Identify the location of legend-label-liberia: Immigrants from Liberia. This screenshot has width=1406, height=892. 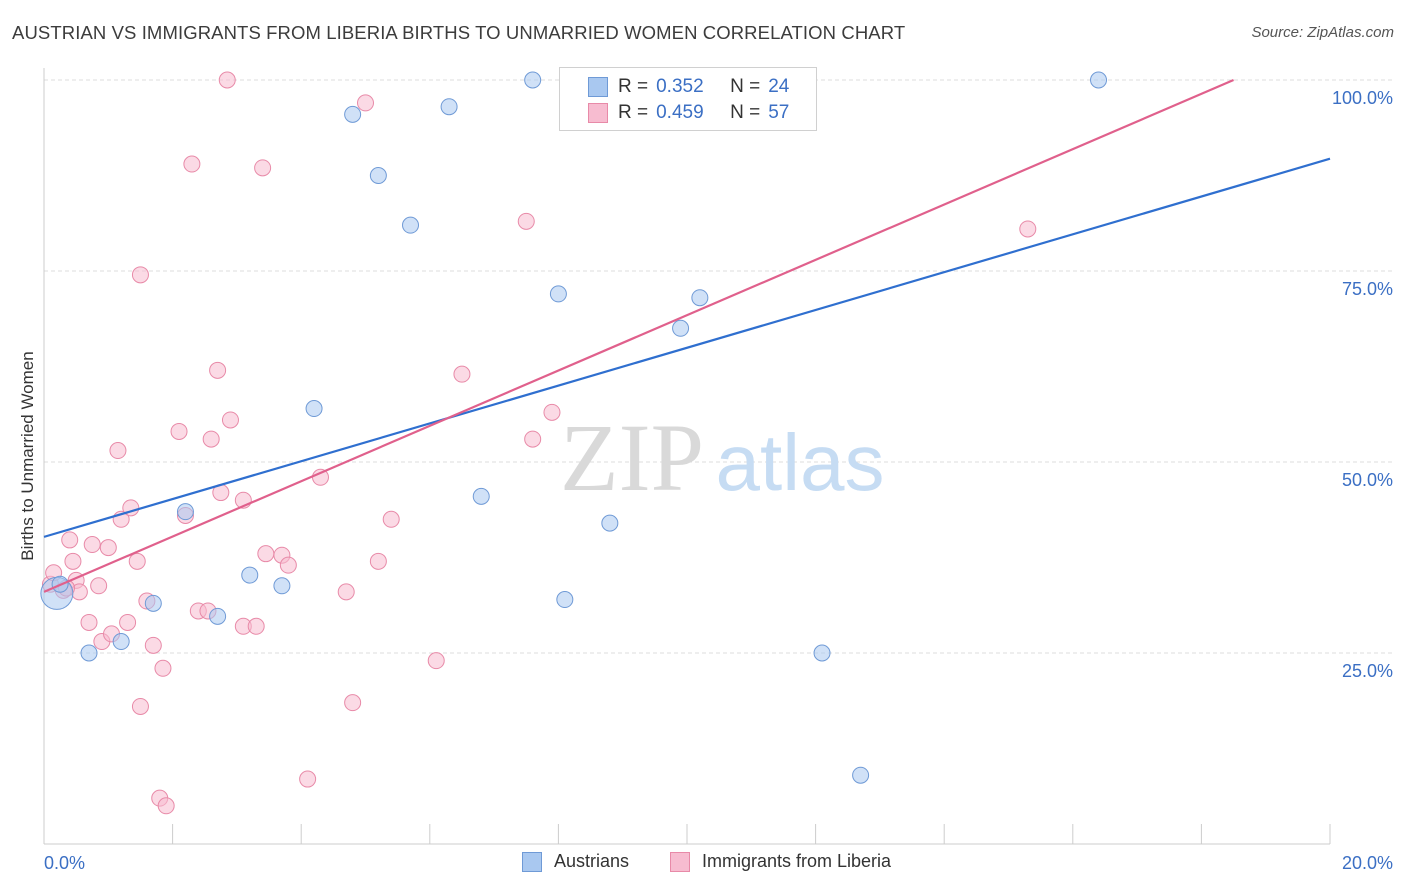
(797, 861).